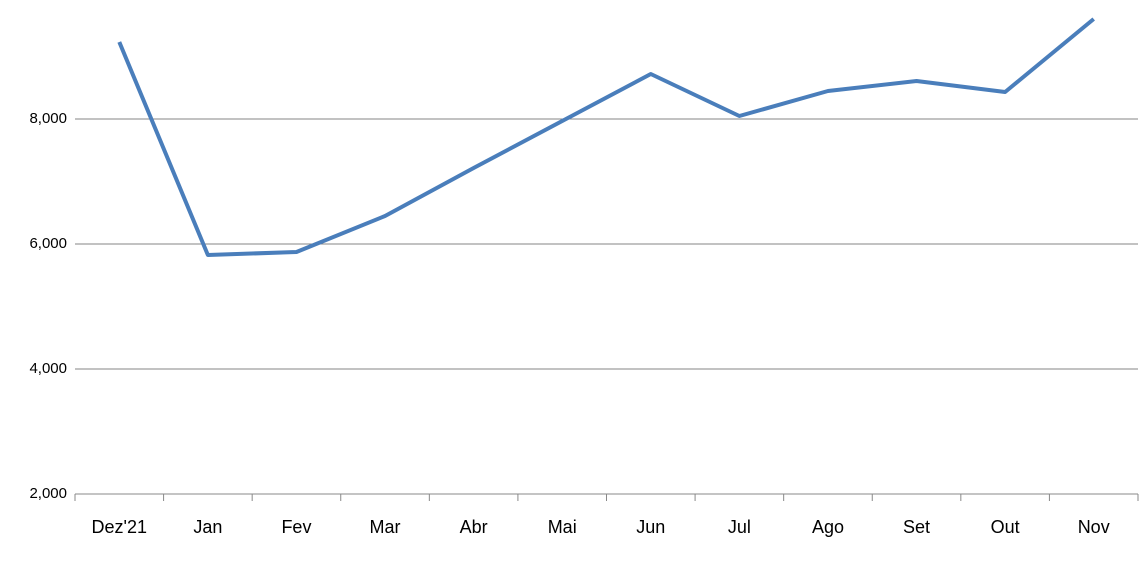 Image resolution: width=1140 pixels, height=570 pixels. I want to click on y-tick-label: 4,000, so click(48, 368).